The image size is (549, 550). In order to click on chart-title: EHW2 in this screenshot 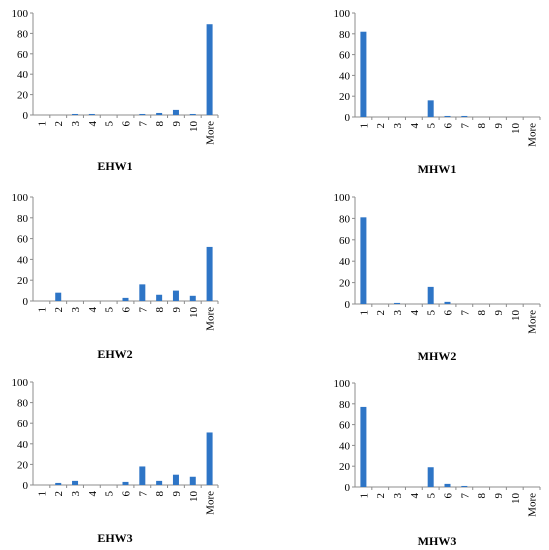, I will do `click(114, 354)`.